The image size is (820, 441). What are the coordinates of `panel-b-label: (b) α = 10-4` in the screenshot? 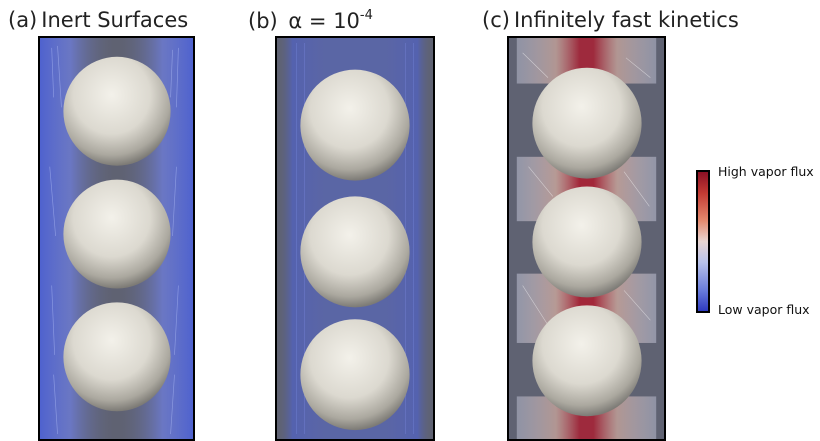 It's located at (310, 20).